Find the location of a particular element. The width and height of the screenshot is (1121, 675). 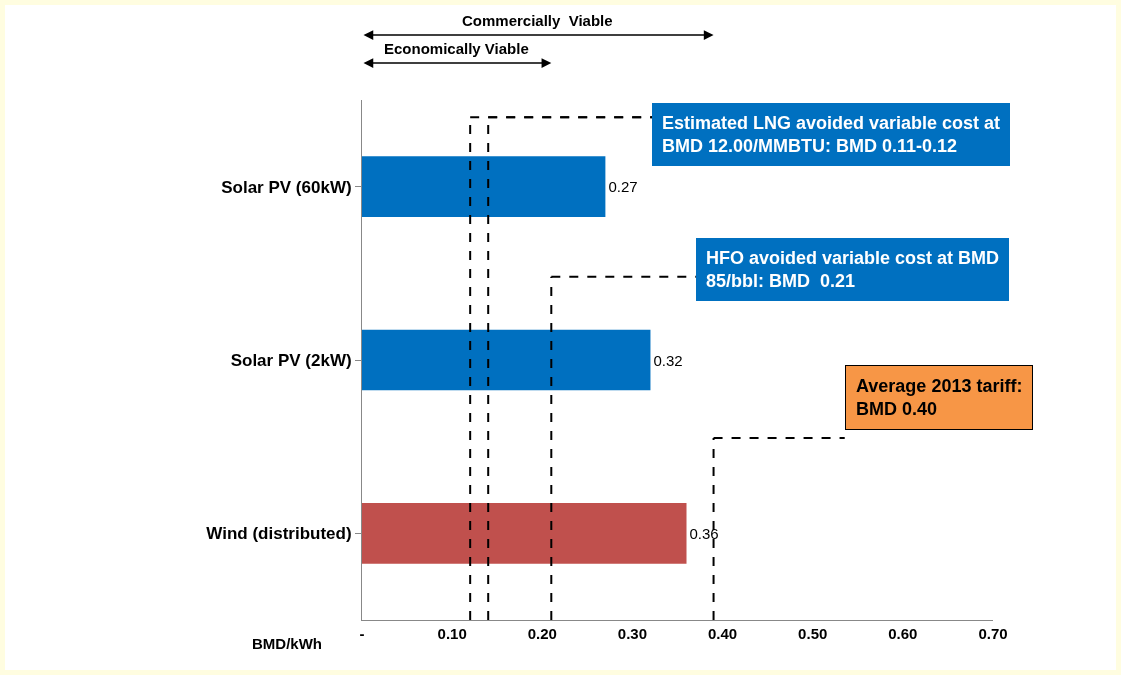

x-tick-label: 0.60 is located at coordinates (903, 633).